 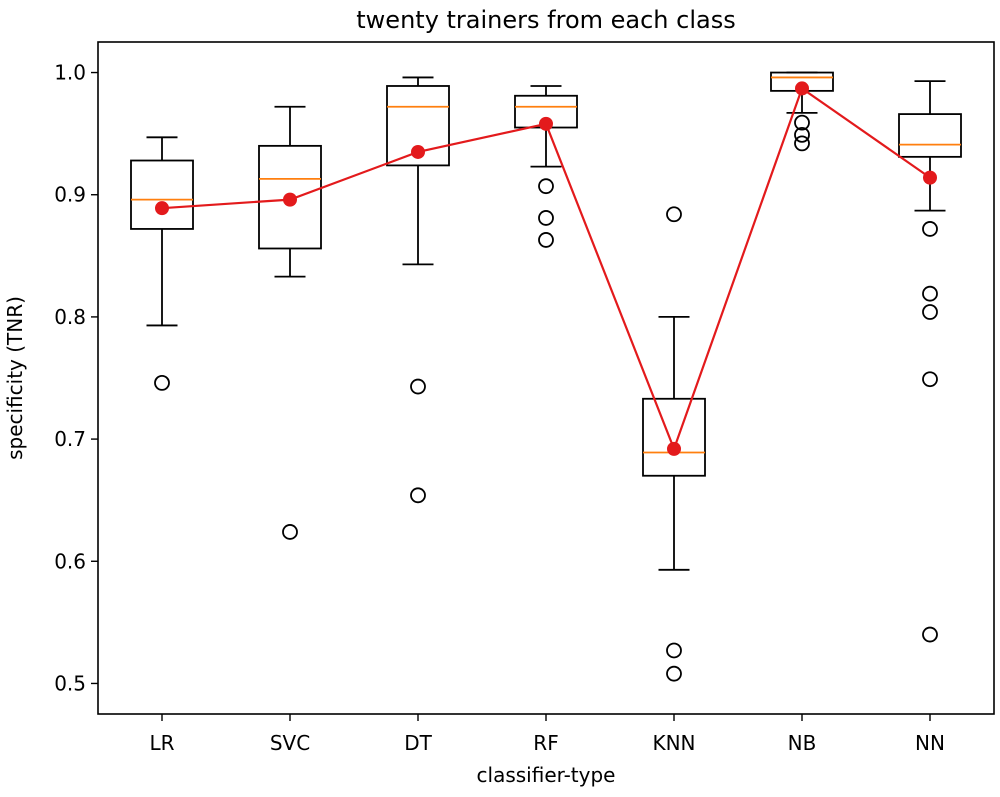 I want to click on box-knn, so click(x=674, y=444).